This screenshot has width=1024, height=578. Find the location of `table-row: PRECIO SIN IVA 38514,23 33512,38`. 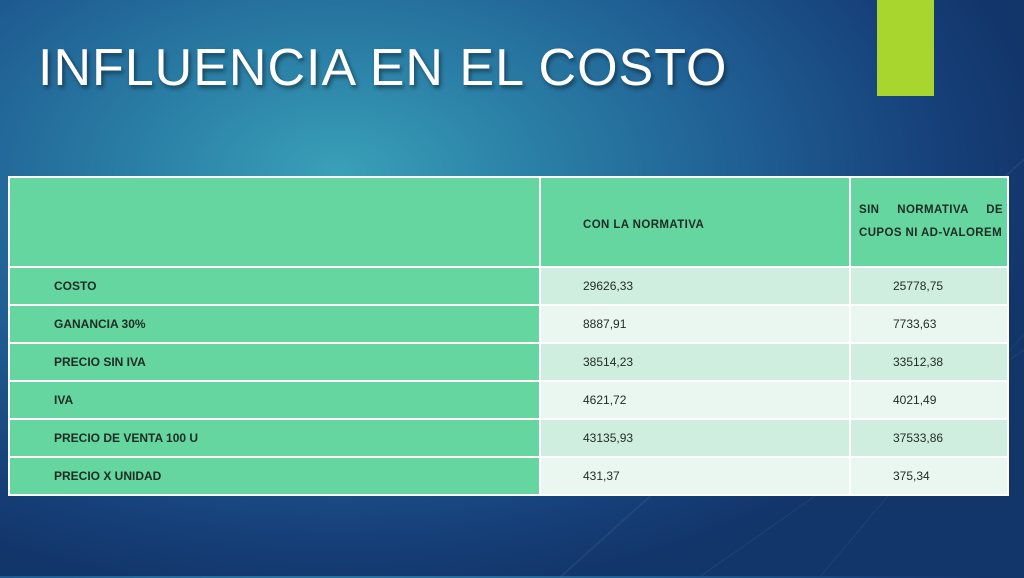

table-row: PRECIO SIN IVA 38514,23 33512,38 is located at coordinates (508, 362).